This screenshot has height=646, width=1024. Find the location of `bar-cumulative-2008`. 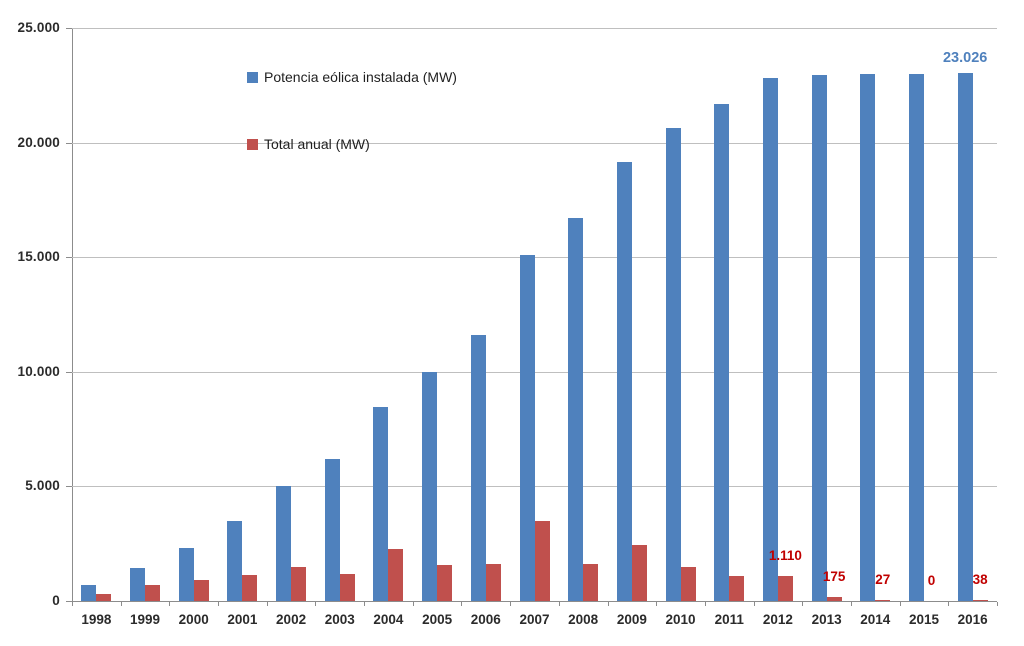

bar-cumulative-2008 is located at coordinates (576, 409).